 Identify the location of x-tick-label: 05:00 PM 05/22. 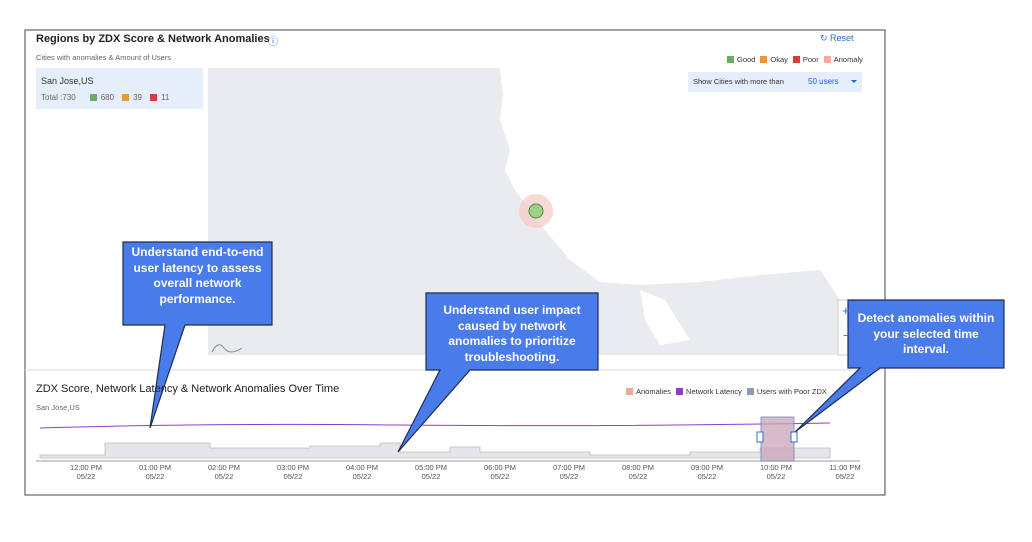
(431, 472).